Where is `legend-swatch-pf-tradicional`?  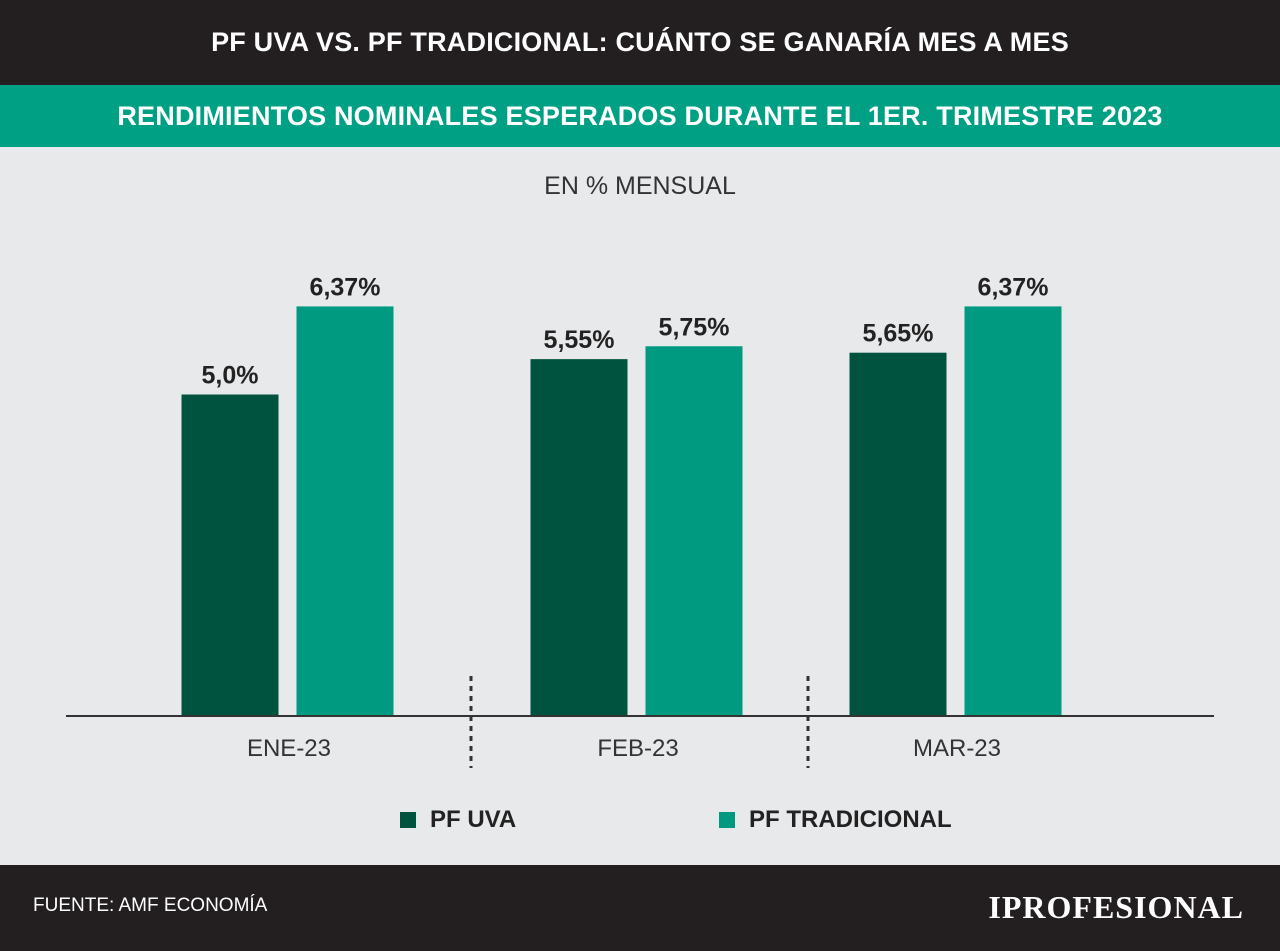 legend-swatch-pf-tradicional is located at coordinates (727, 820).